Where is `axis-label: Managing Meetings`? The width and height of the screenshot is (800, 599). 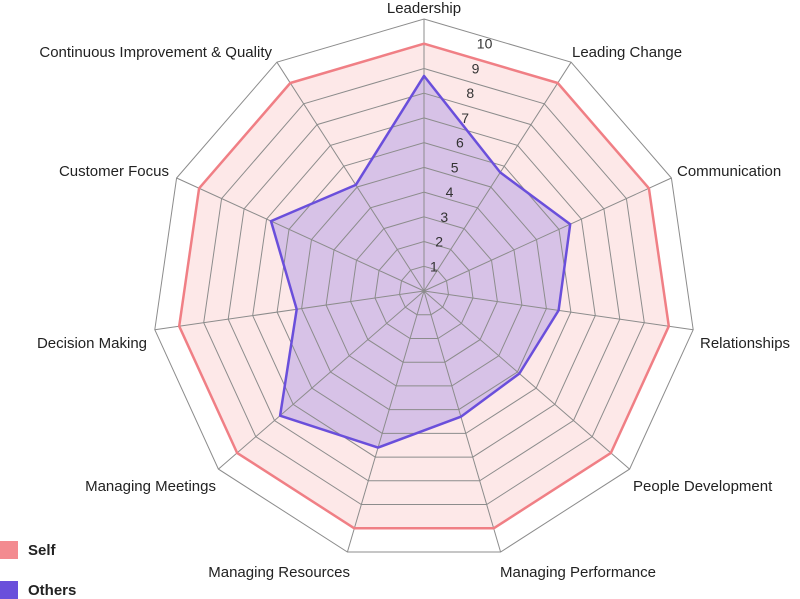 axis-label: Managing Meetings is located at coordinates (150, 486).